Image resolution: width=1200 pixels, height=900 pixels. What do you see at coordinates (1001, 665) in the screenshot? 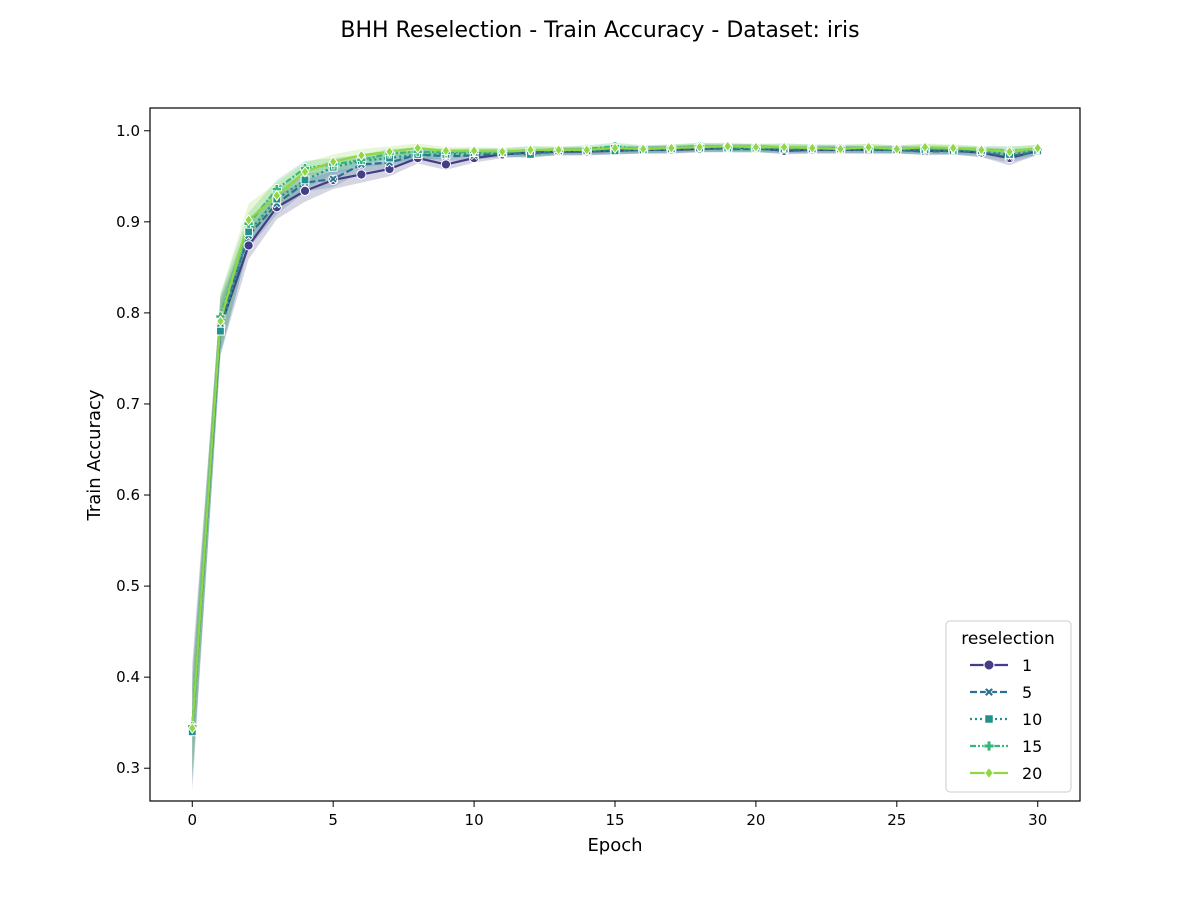
I see `legend-entry-1: 1` at bounding box center [1001, 665].